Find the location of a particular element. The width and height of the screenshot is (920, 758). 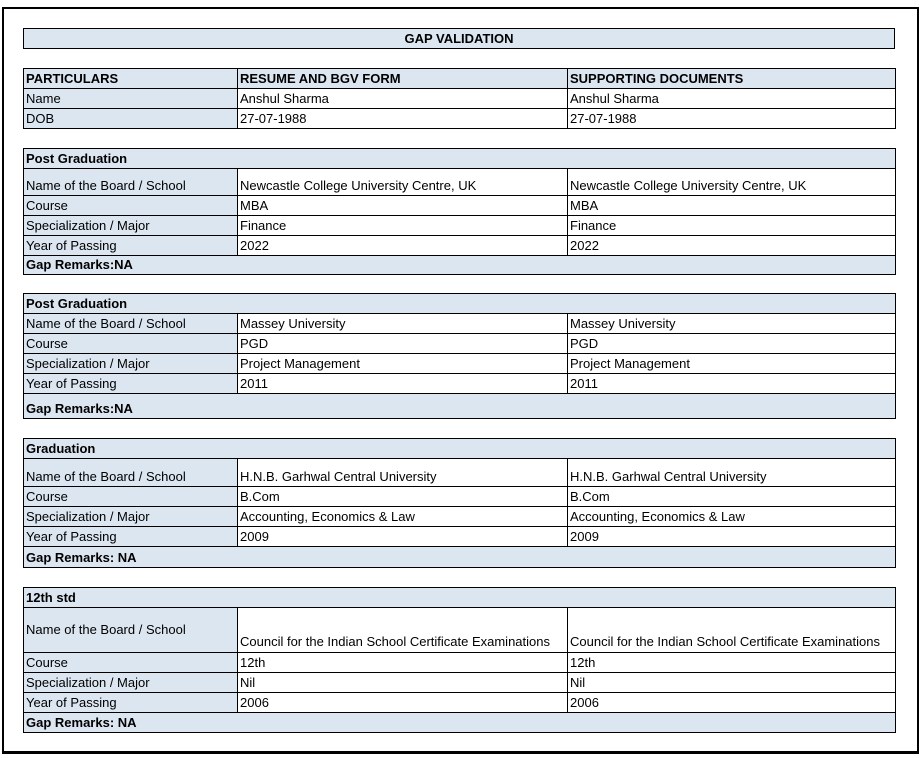

table-row: Course MBA MBA is located at coordinates (459, 205).